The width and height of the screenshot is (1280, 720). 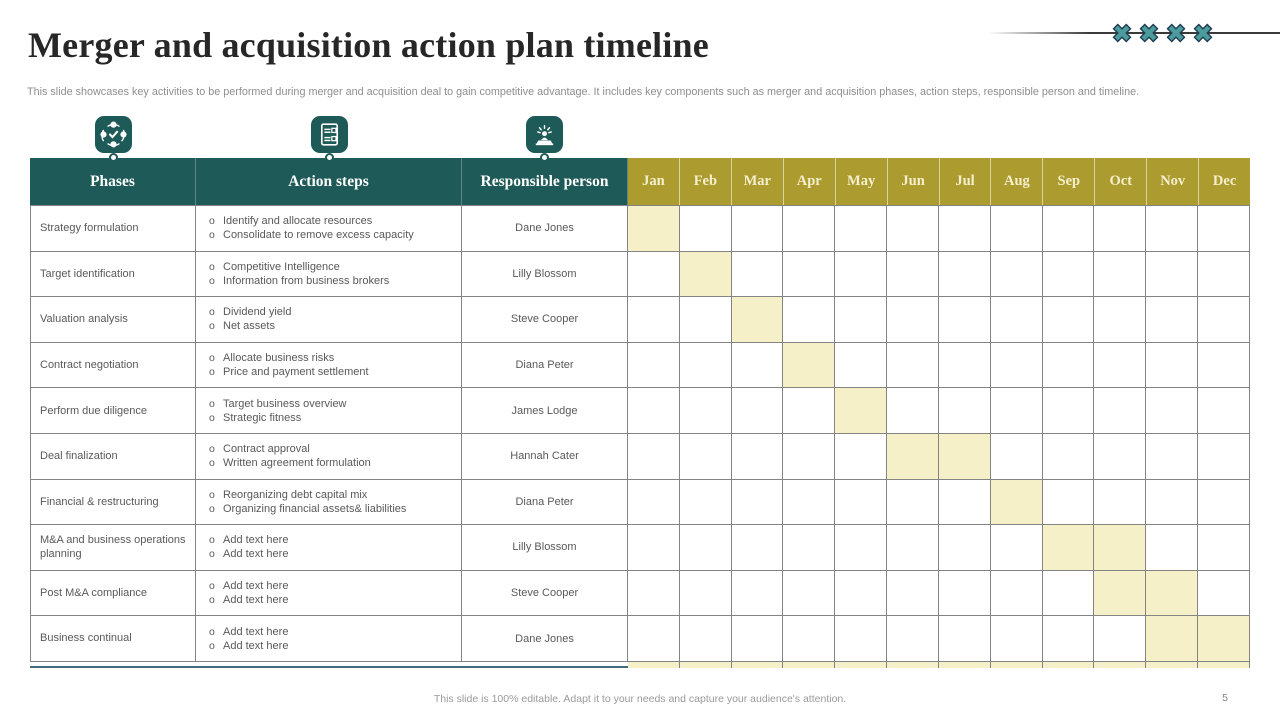 I want to click on action-step-item: o Consolidate to remove excess capacity, so click(x=328, y=235).